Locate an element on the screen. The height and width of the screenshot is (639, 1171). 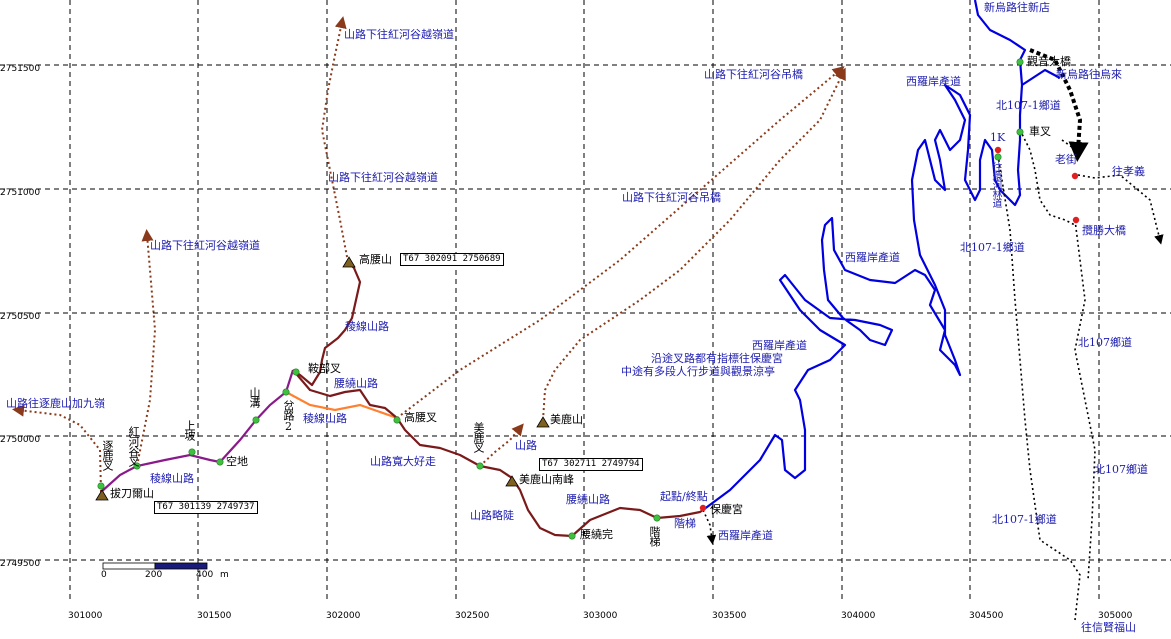
peak-icons is located at coordinates (322, 378).